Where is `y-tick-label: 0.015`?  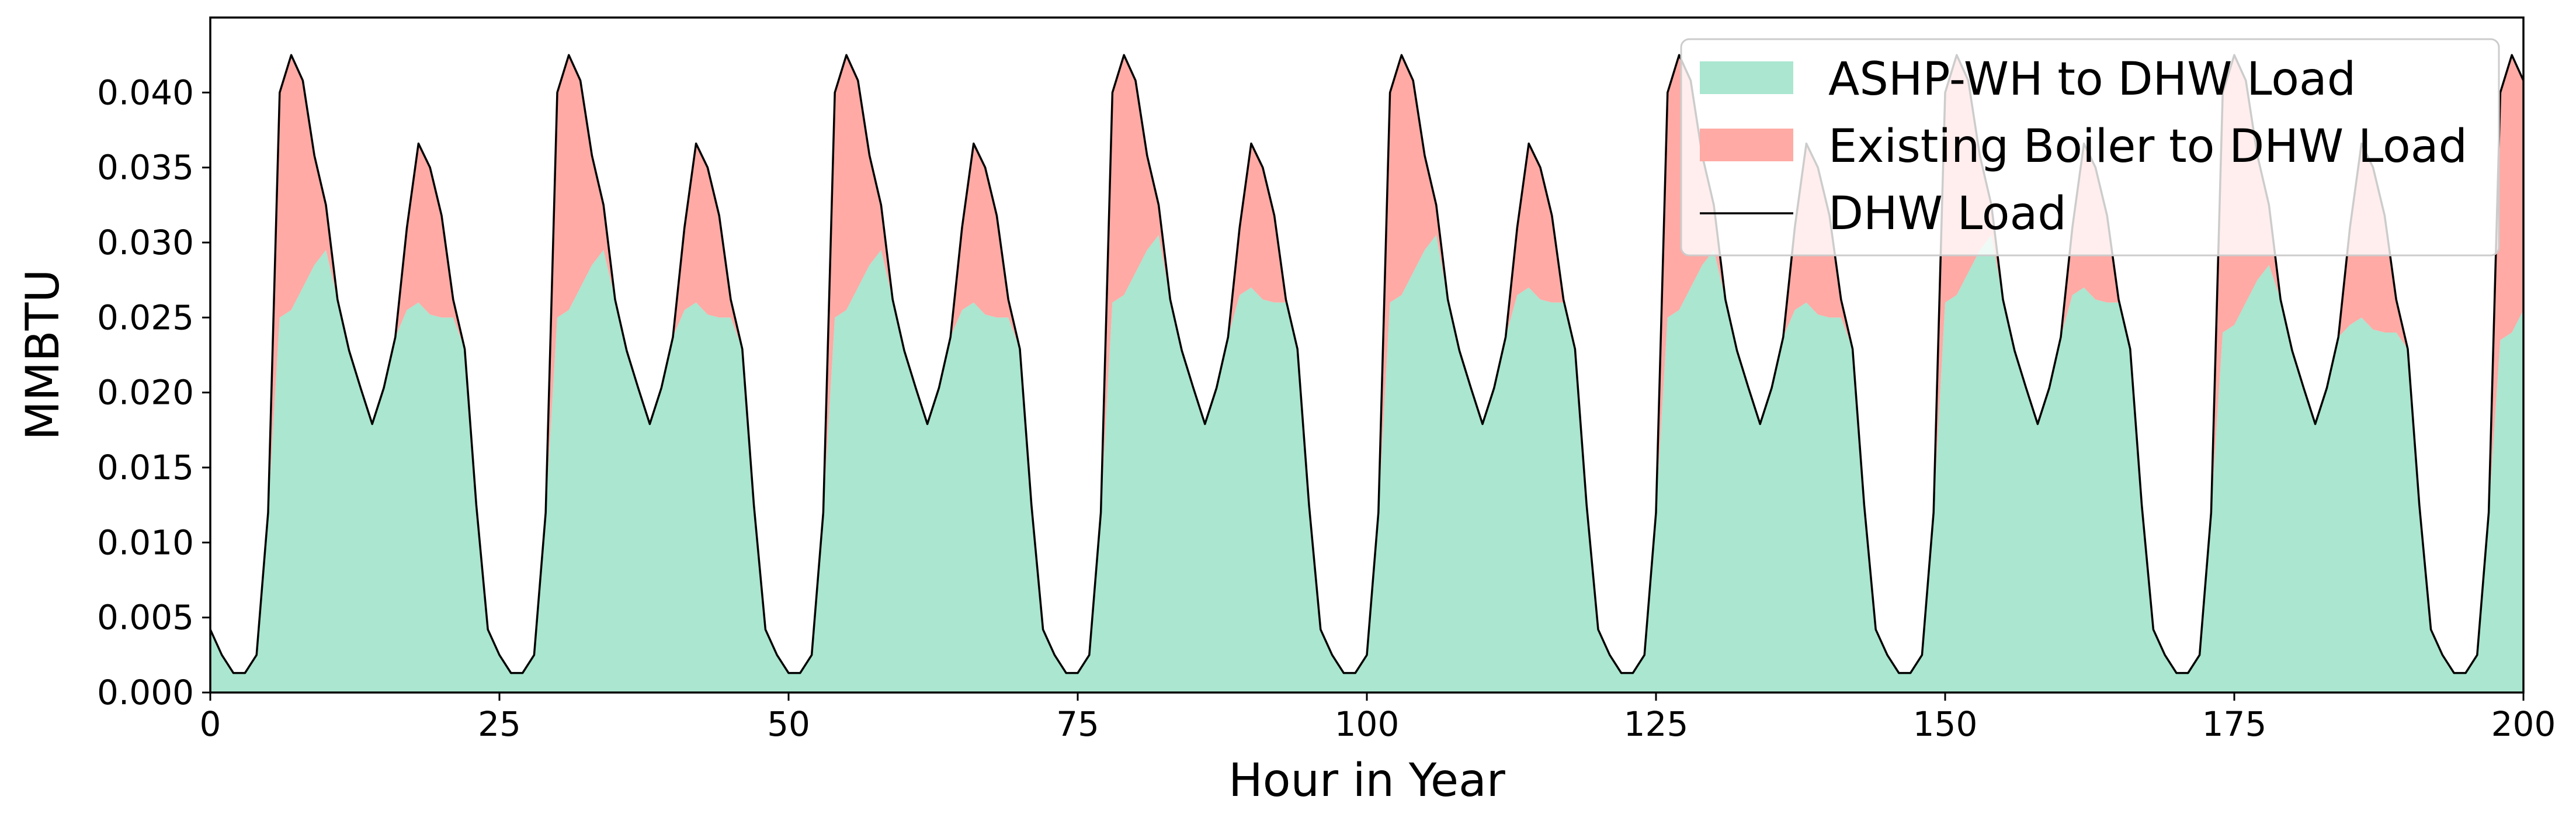
y-tick-label: 0.015 is located at coordinates (145, 467).